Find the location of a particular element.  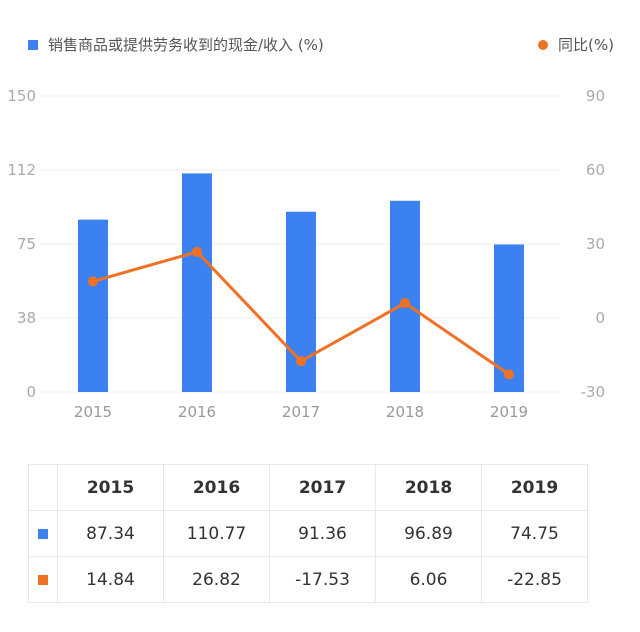

table-cell: 26.82 is located at coordinates (216, 579).